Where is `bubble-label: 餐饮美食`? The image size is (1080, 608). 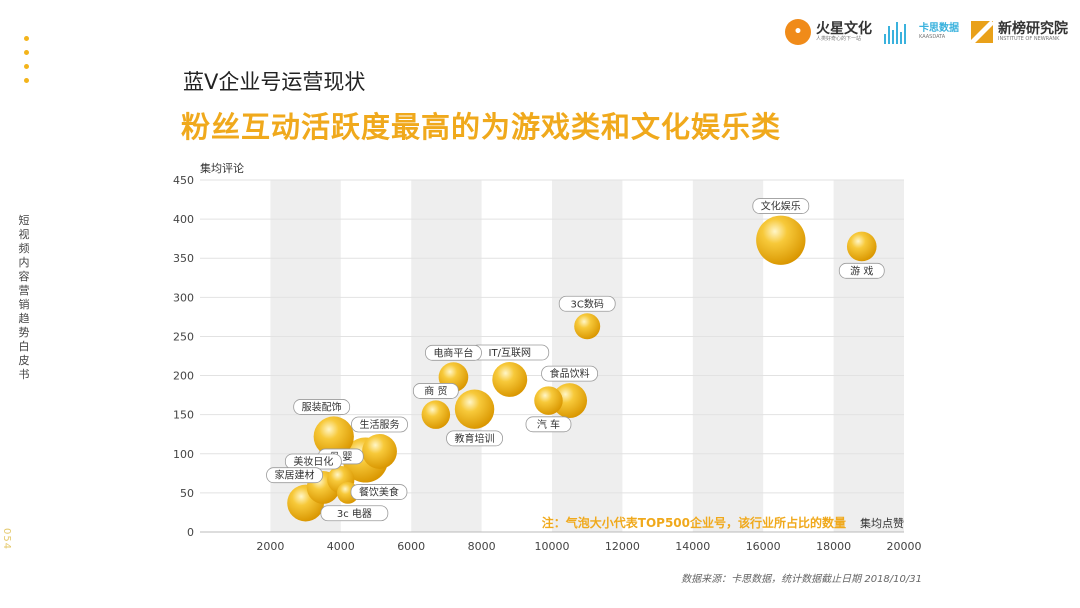 bubble-label: 餐饮美食 is located at coordinates (379, 492).